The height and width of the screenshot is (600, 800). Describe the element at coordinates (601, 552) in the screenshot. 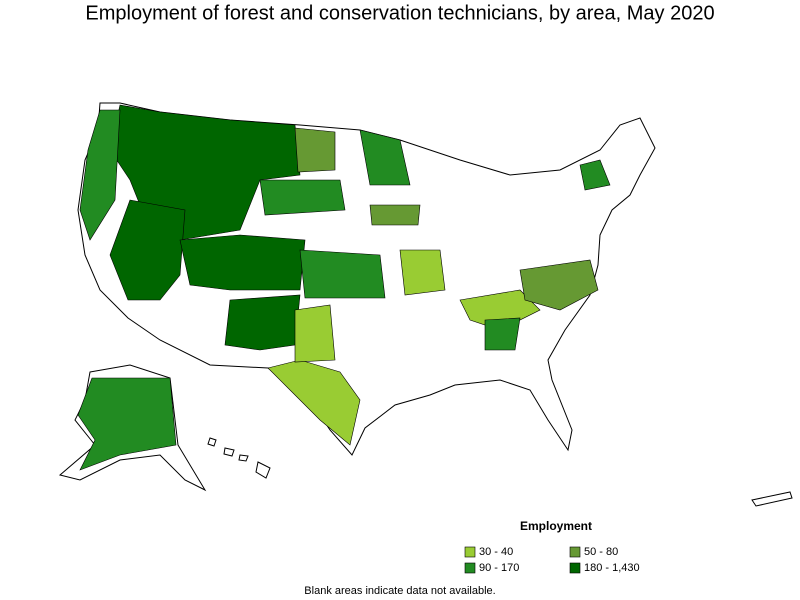

I see `legend-label: 50 - 80` at that location.